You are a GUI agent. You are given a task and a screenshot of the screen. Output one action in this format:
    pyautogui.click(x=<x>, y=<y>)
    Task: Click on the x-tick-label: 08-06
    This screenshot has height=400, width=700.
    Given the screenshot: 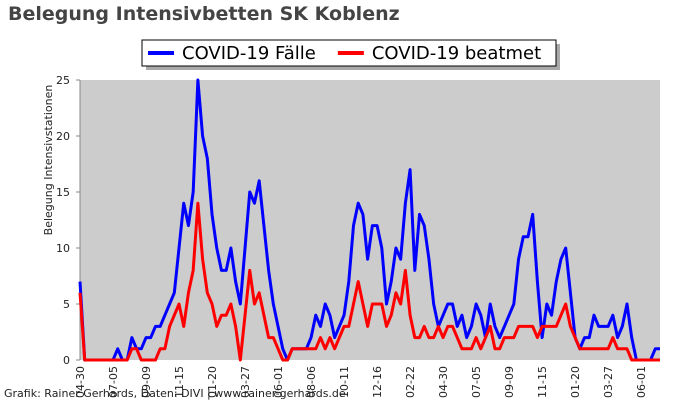 What is the action you would take?
    pyautogui.click(x=311, y=382)
    